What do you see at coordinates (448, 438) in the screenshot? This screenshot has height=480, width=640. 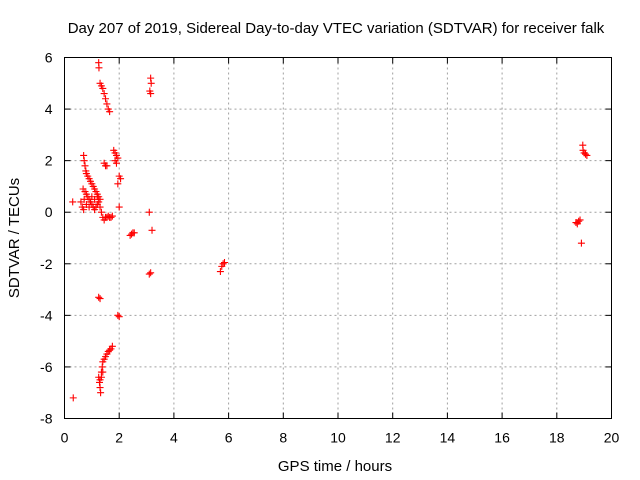 I see `x-tick-label: 14` at bounding box center [448, 438].